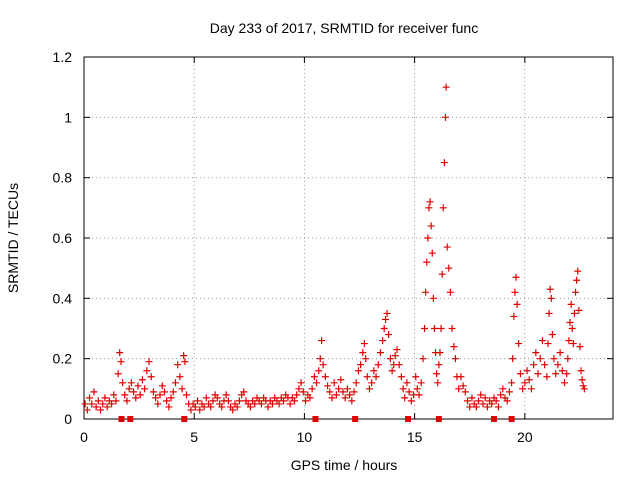  I want to click on x-axis-label: GPS time / hours, so click(344, 465).